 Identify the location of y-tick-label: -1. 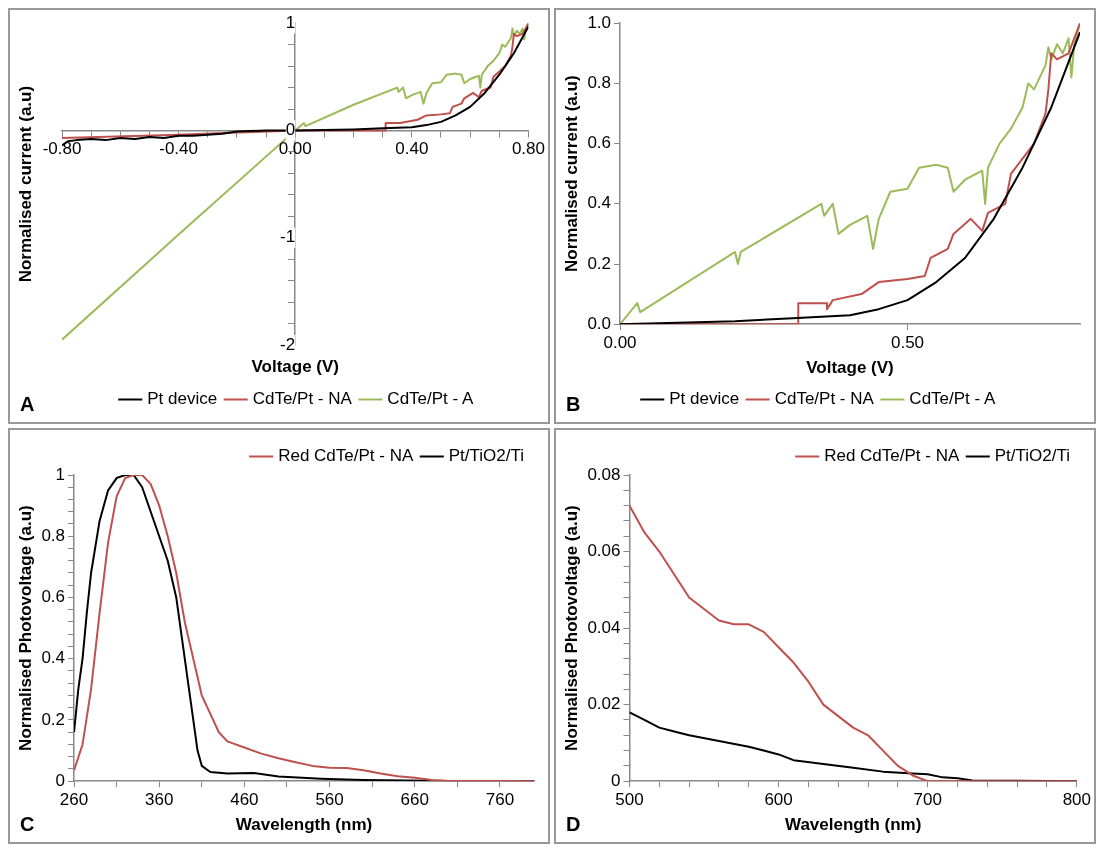
(288, 237).